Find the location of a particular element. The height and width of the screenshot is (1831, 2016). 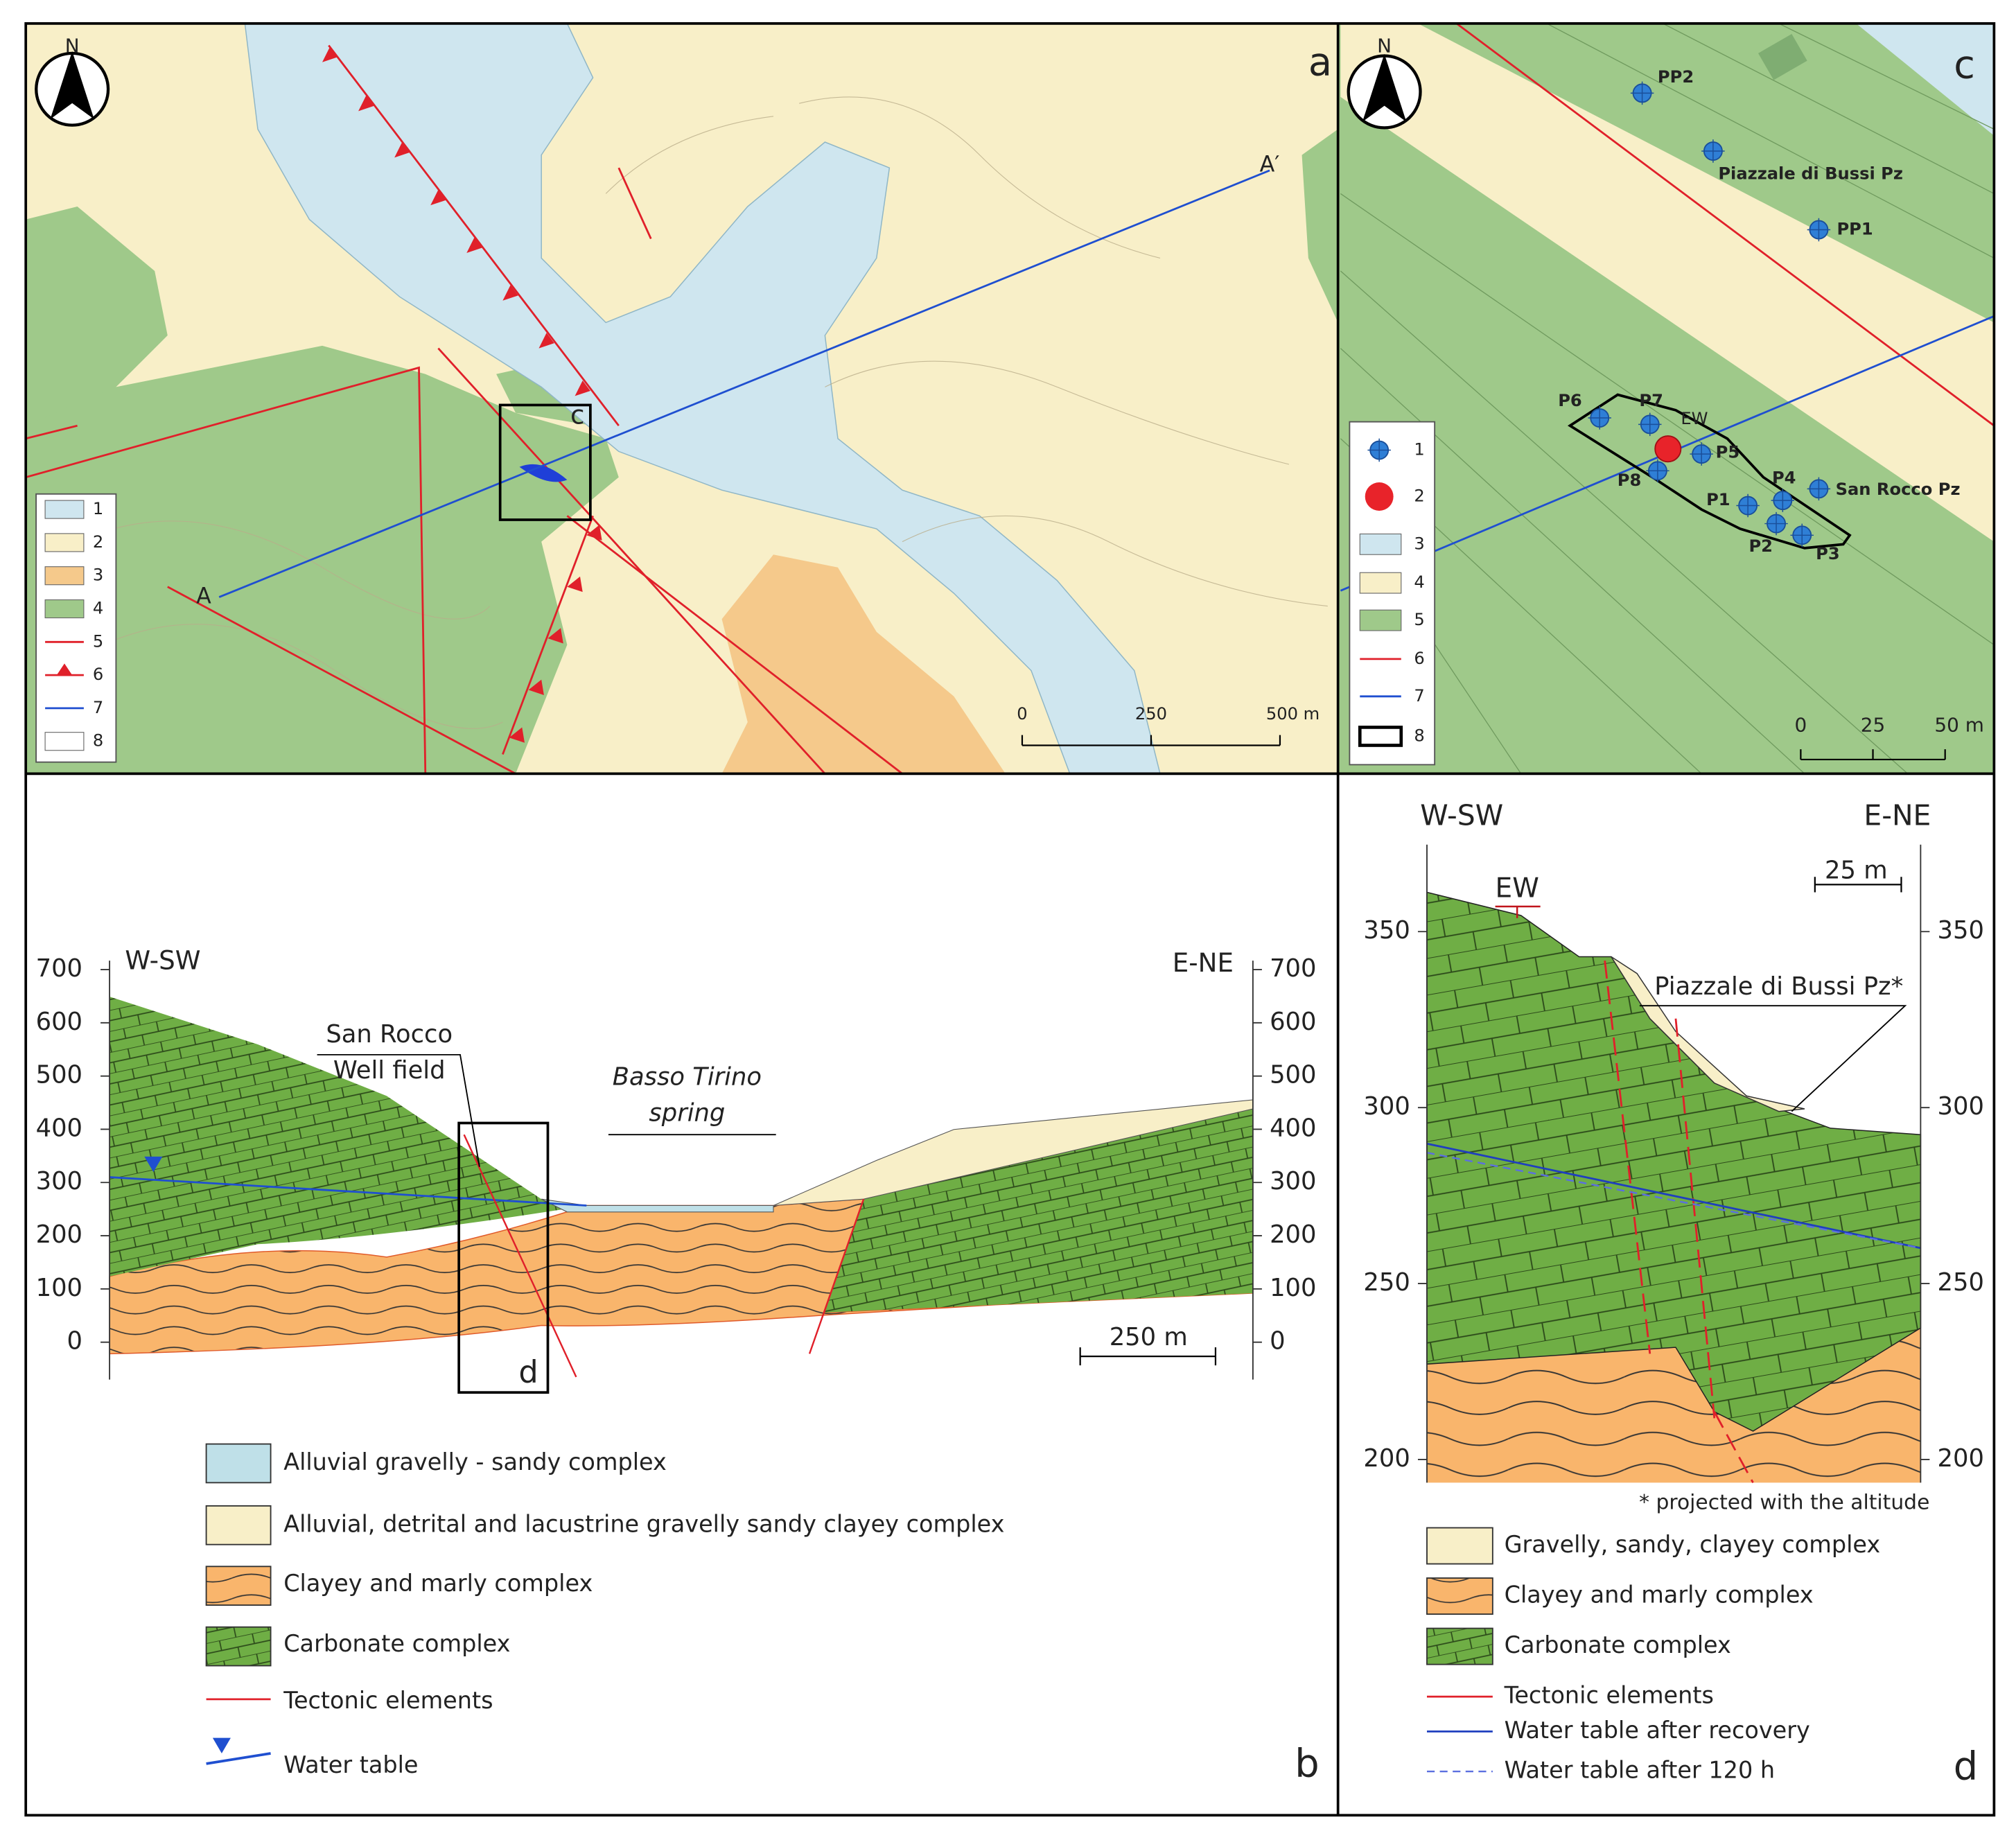

legend-label: Water table is located at coordinates (350, 1764).